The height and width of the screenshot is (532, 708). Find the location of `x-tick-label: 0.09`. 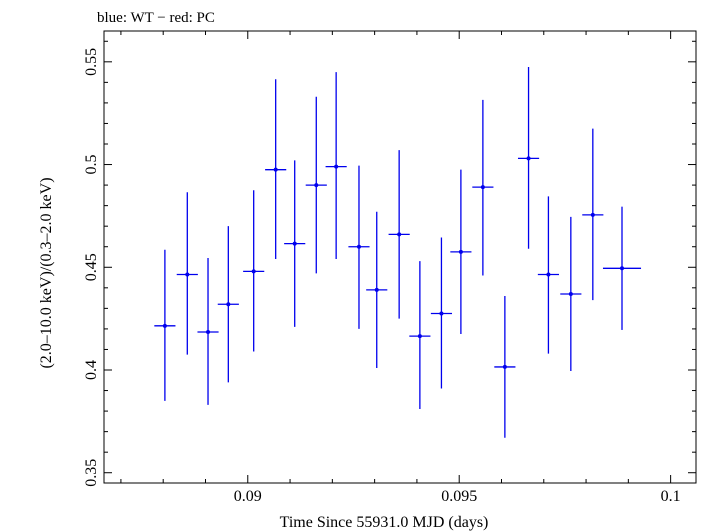

x-tick-label: 0.09 is located at coordinates (248, 496).